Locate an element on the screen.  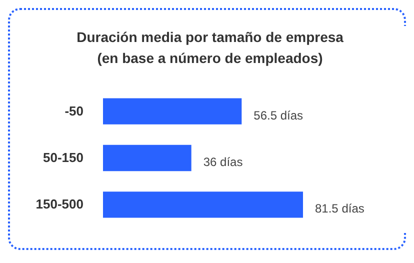
chart-title: Duración media por tamaño de empresa (en base a número de empleados) is located at coordinates (210, 47).